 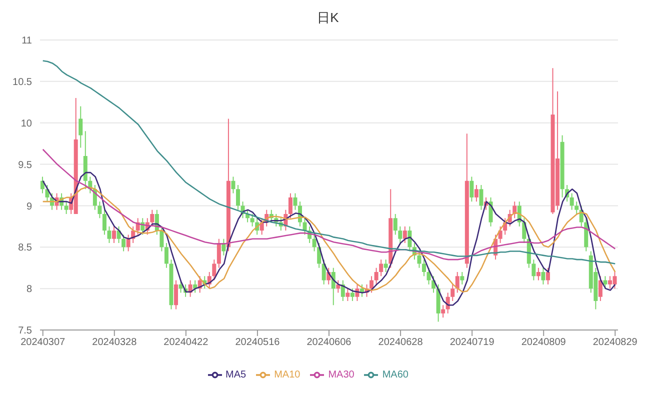 What do you see at coordinates (115, 342) in the screenshot?
I see `x-tick-label: 20240328` at bounding box center [115, 342].